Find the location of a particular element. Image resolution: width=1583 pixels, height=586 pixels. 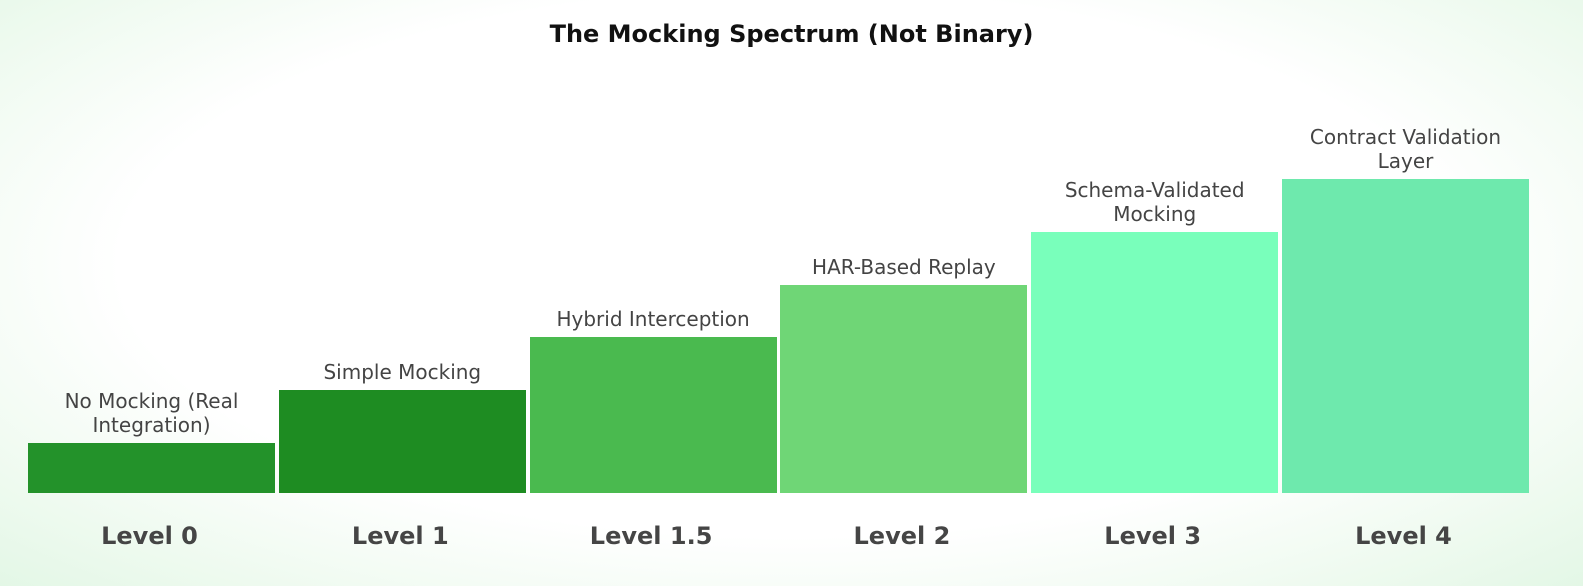

step-label: Hybrid Interception is located at coordinates (653, 319).